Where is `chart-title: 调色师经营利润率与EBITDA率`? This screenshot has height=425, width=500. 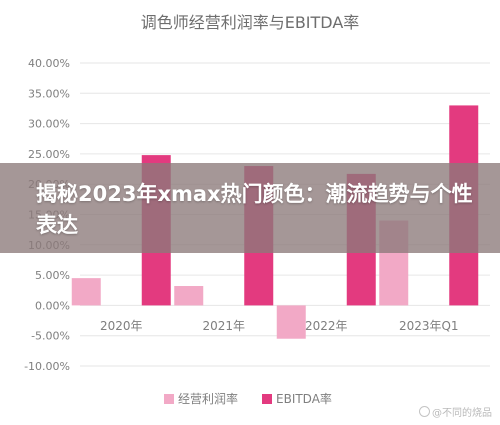
chart-title: 调色师经营利润率与EBITDA率 is located at coordinates (250, 22).